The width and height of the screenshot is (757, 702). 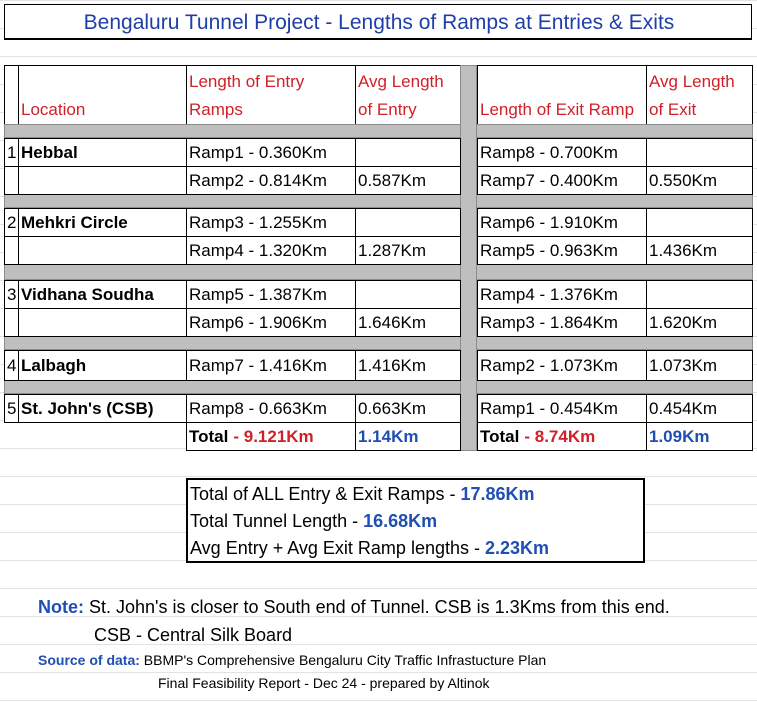 I want to click on location: St. John's (CSB), so click(x=102, y=408).